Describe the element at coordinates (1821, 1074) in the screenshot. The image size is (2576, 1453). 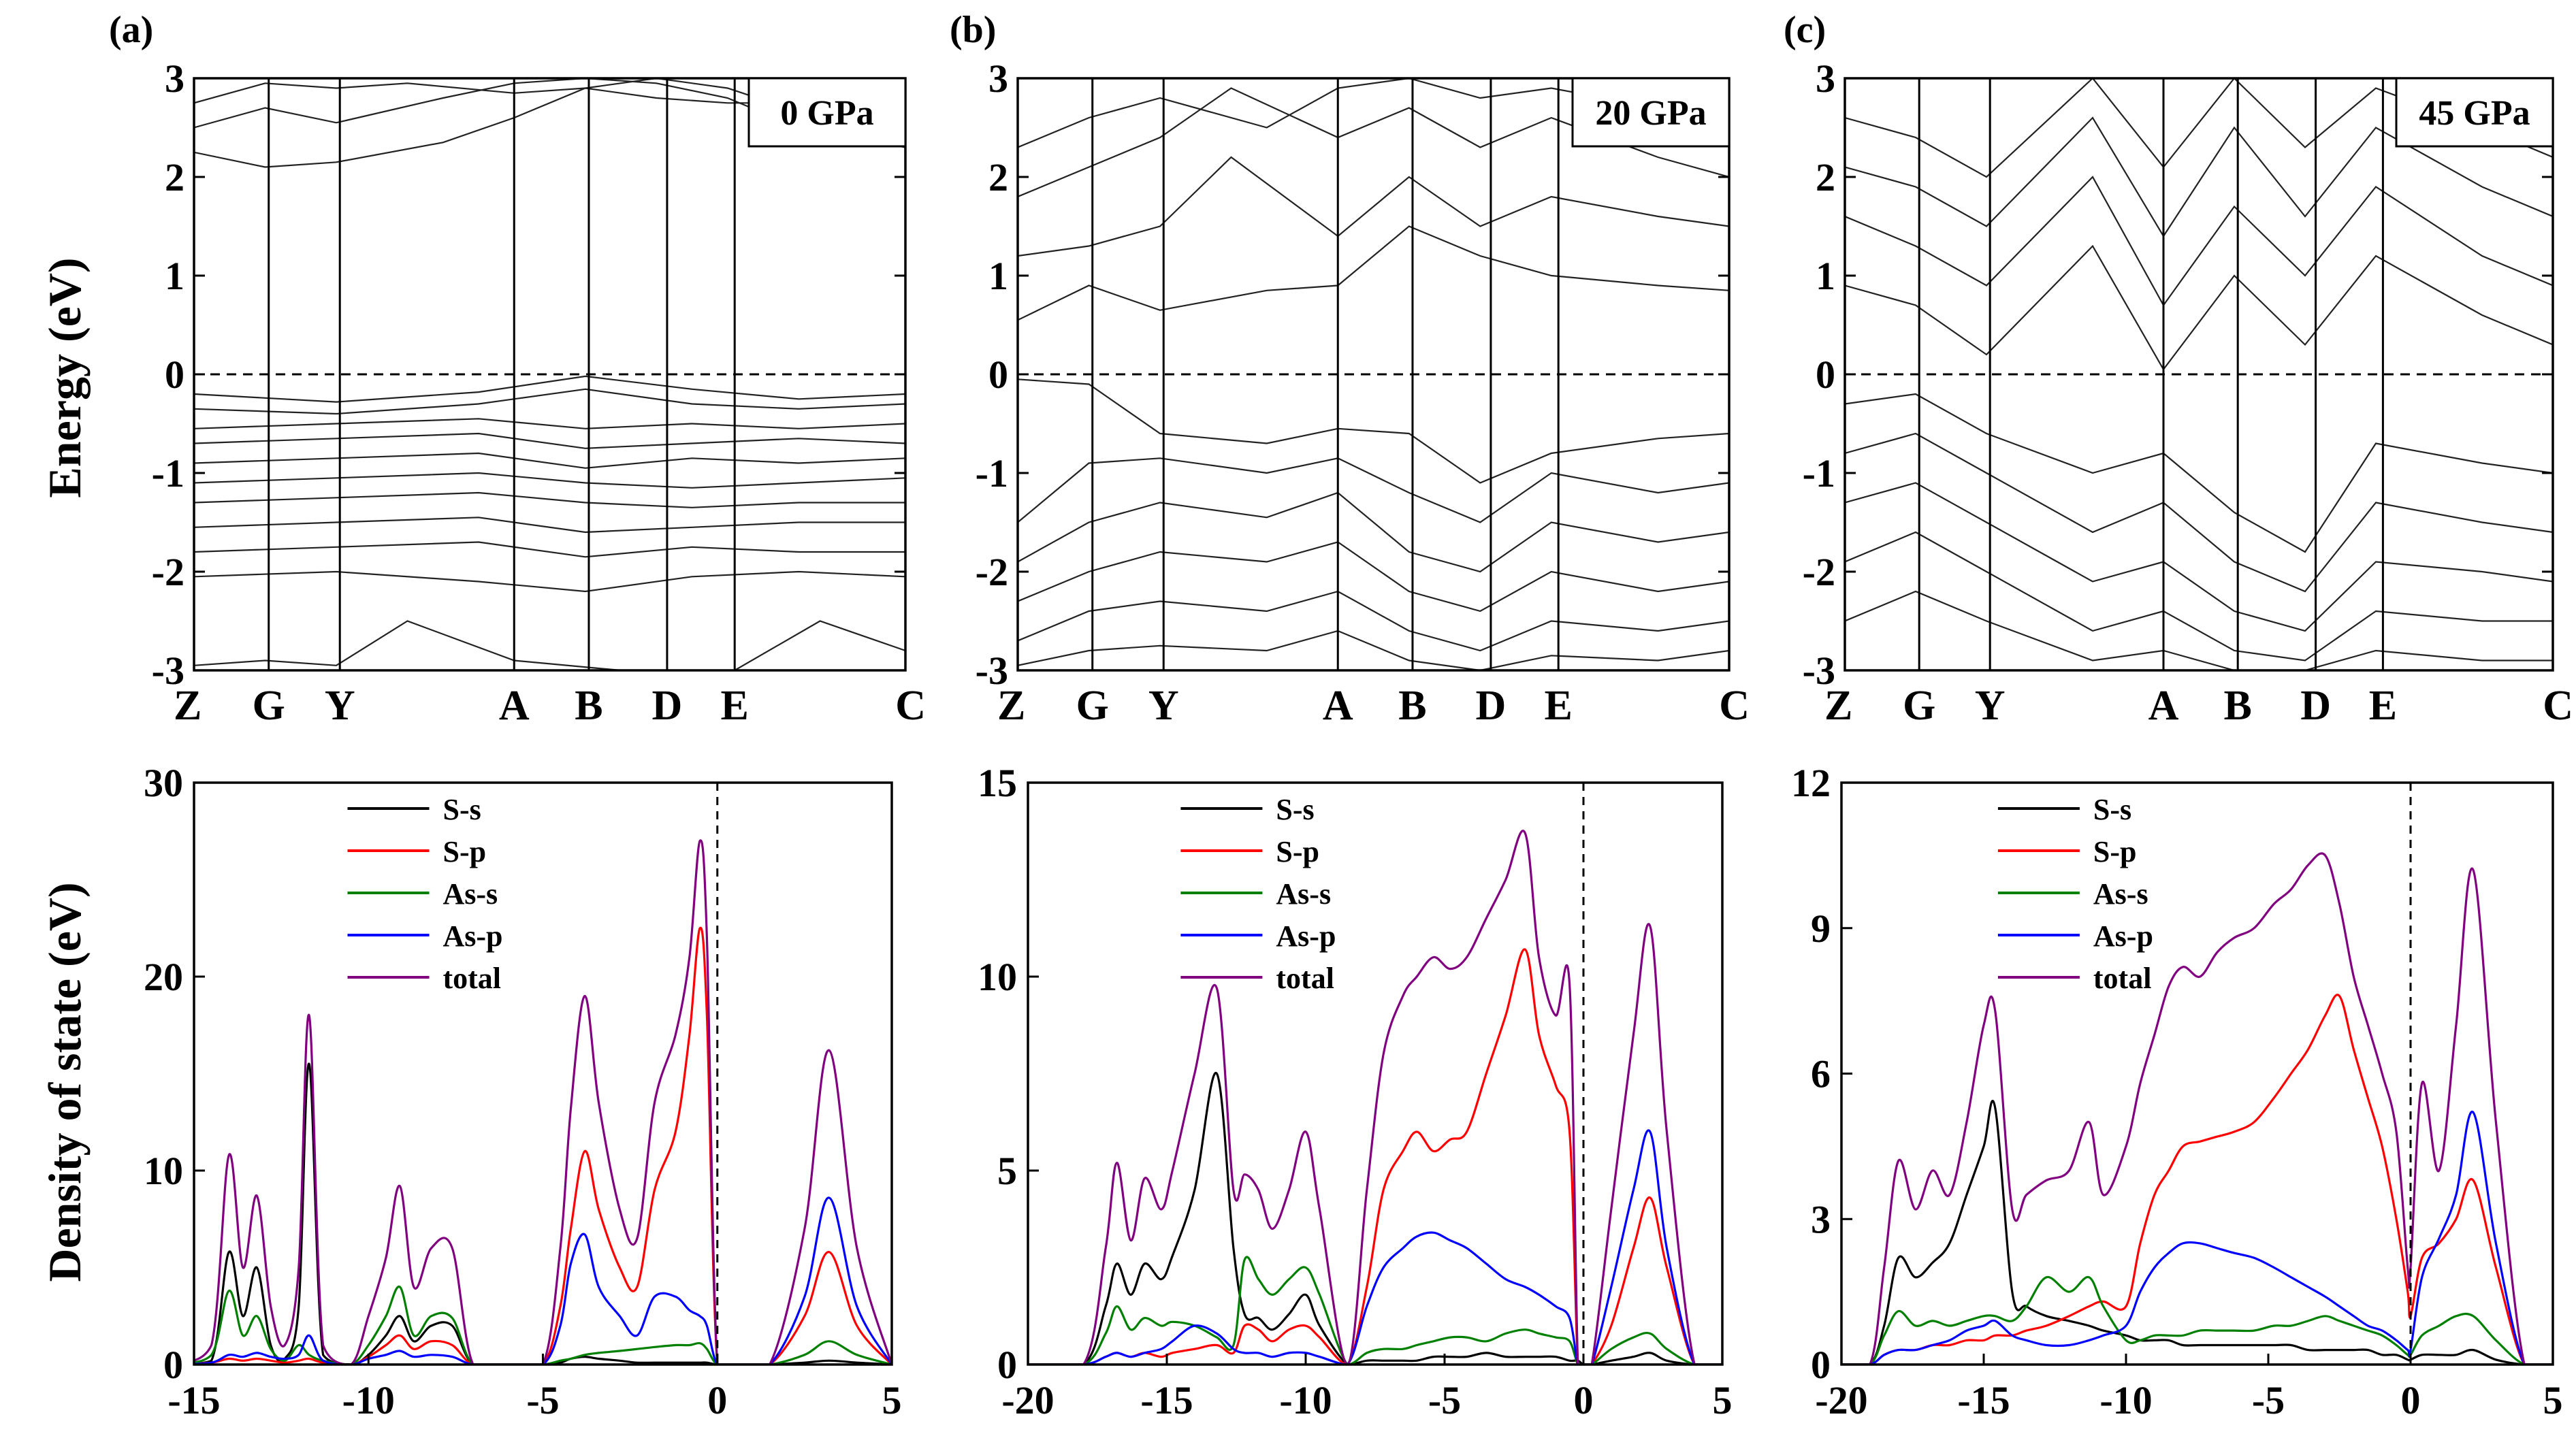
I see `y-tick-label: 6` at that location.